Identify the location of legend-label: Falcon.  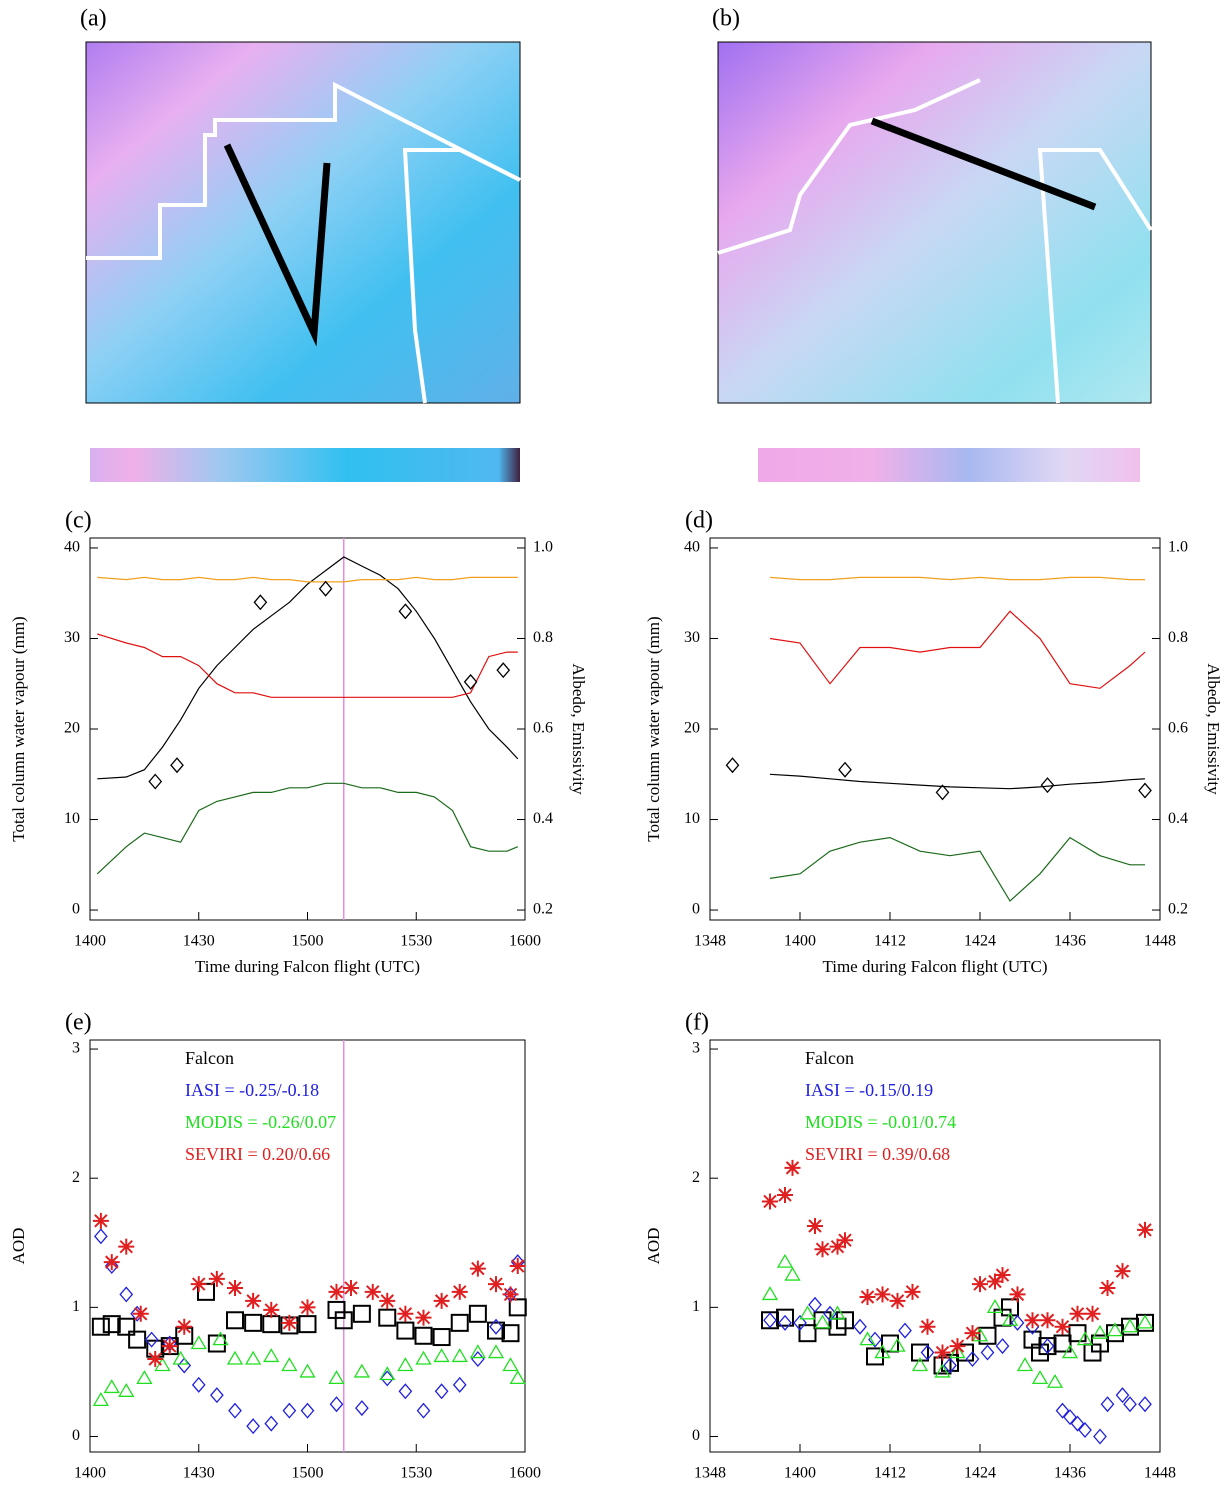
(829, 1058).